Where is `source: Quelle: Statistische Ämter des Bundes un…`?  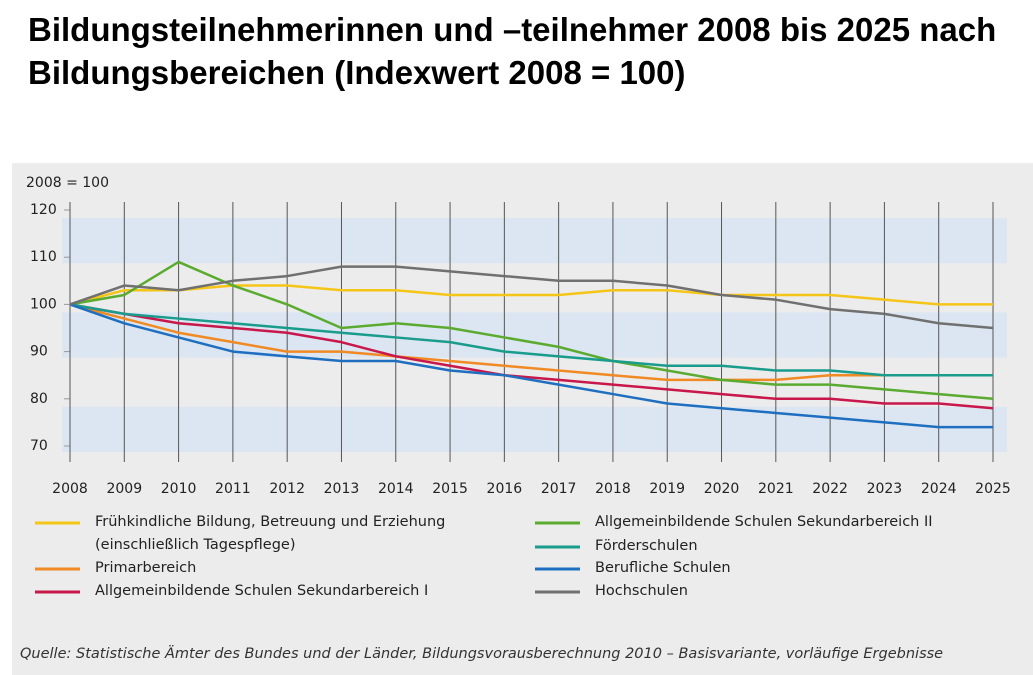 source: Quelle: Statistische Ämter des Bundes un… is located at coordinates (482, 654).